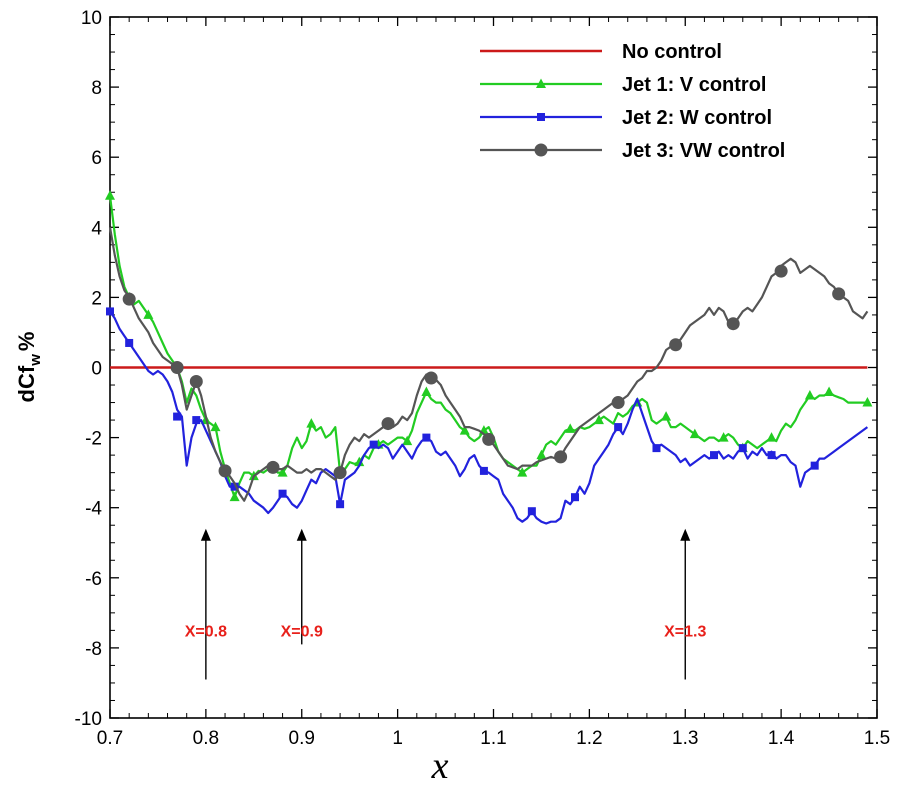  What do you see at coordinates (685, 631) in the screenshot?
I see `annotation-label: X=1.3` at bounding box center [685, 631].